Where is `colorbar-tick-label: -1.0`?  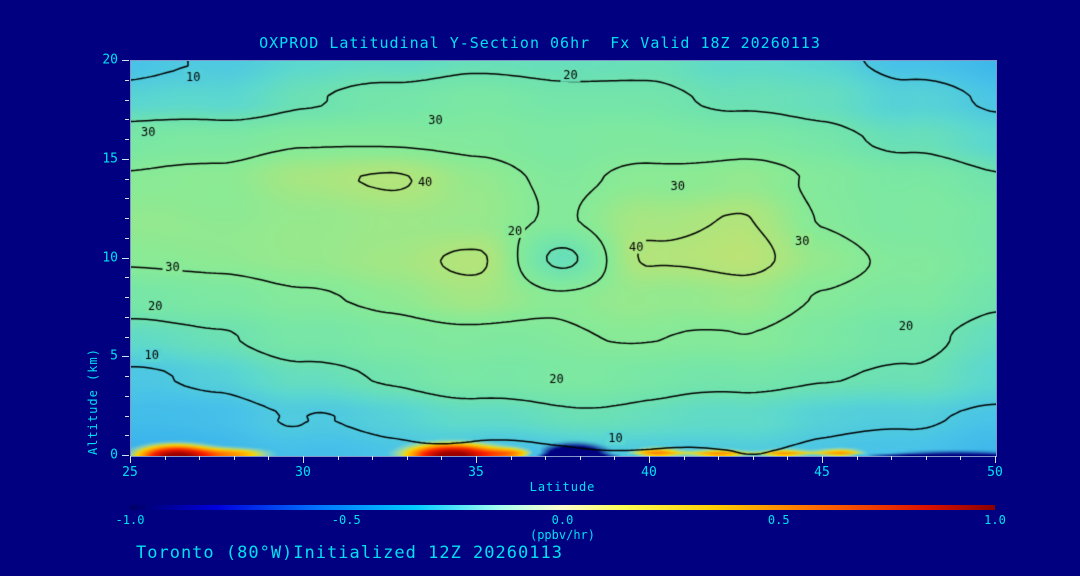
colorbar-tick-label: -1.0 is located at coordinates (130, 520).